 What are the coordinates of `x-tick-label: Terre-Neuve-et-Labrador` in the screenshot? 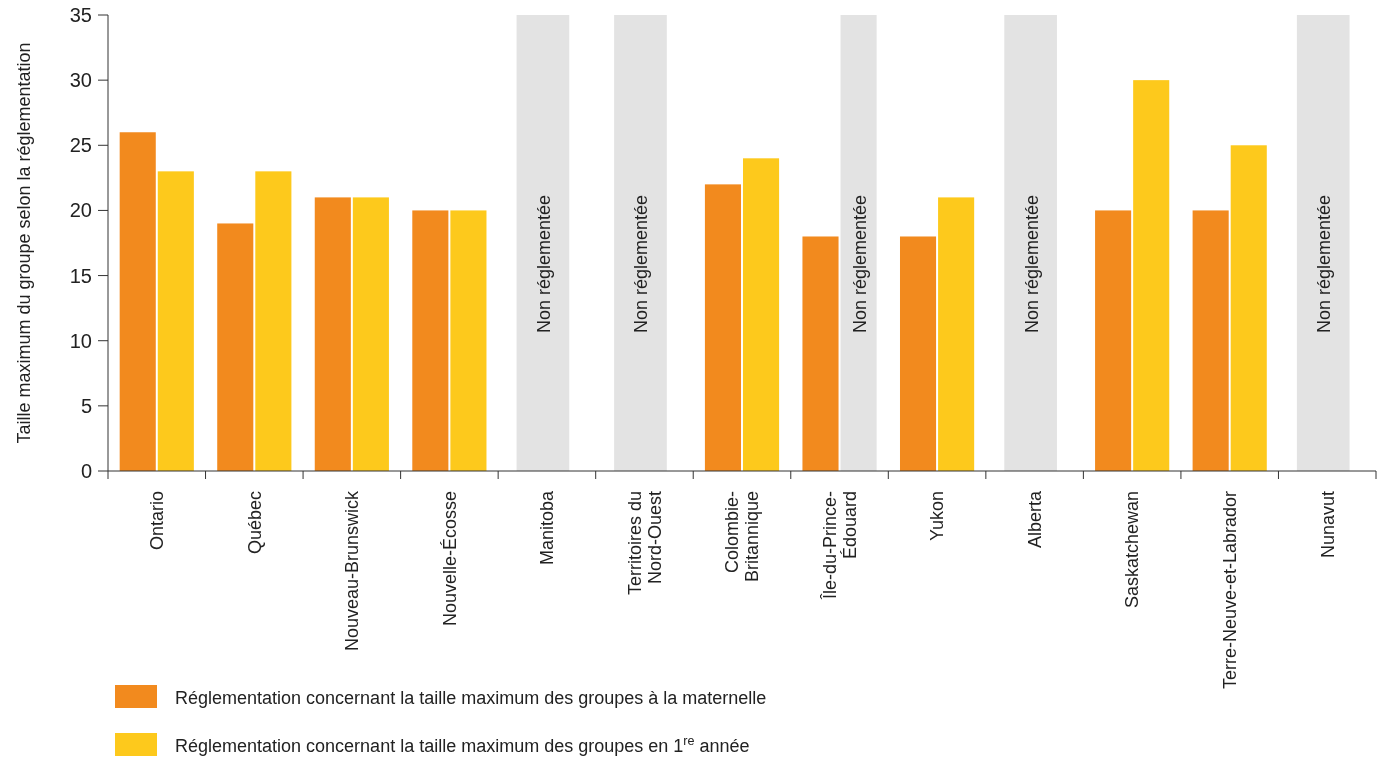 It's located at (1229, 590).